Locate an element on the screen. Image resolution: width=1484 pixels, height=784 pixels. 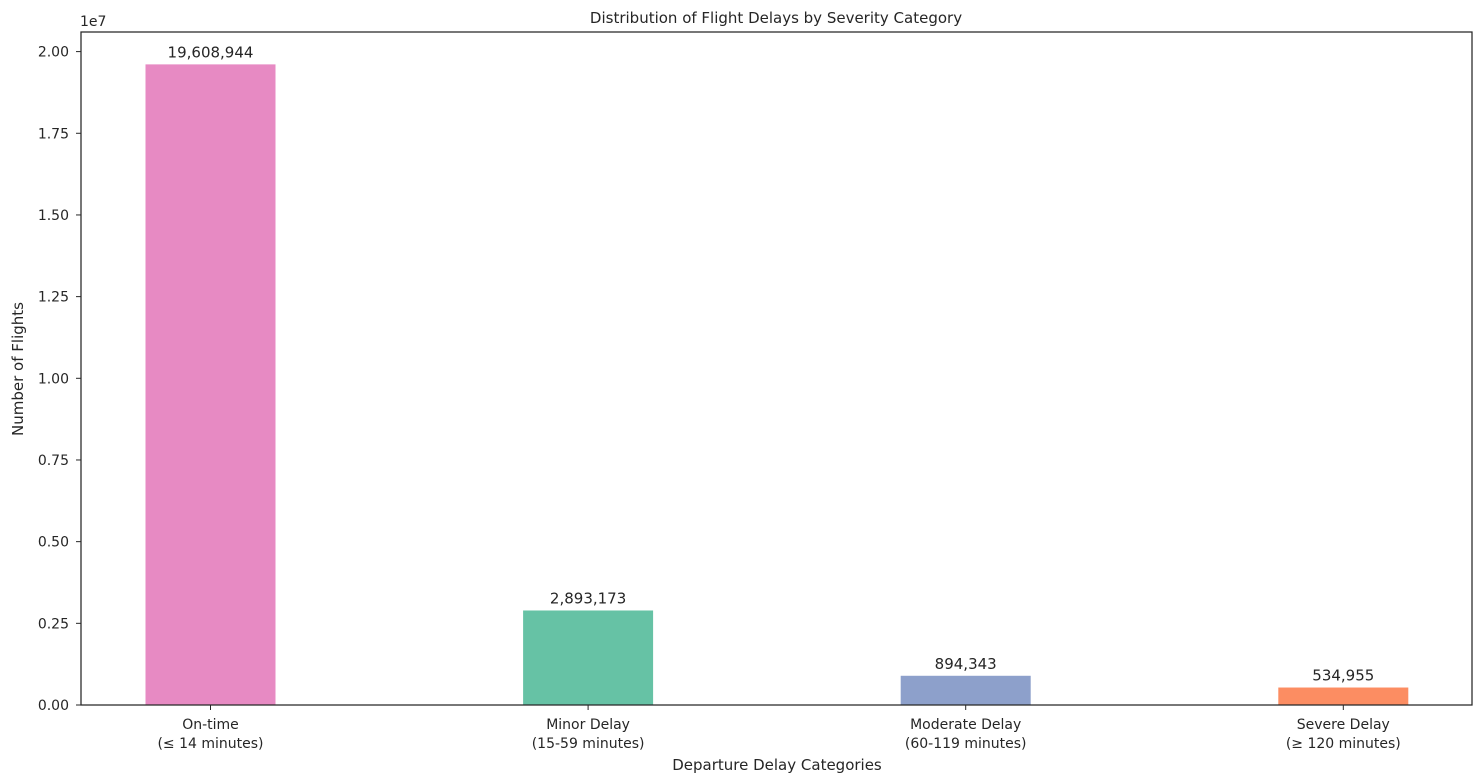
x-tick-label: Minor Delay is located at coordinates (588, 725).